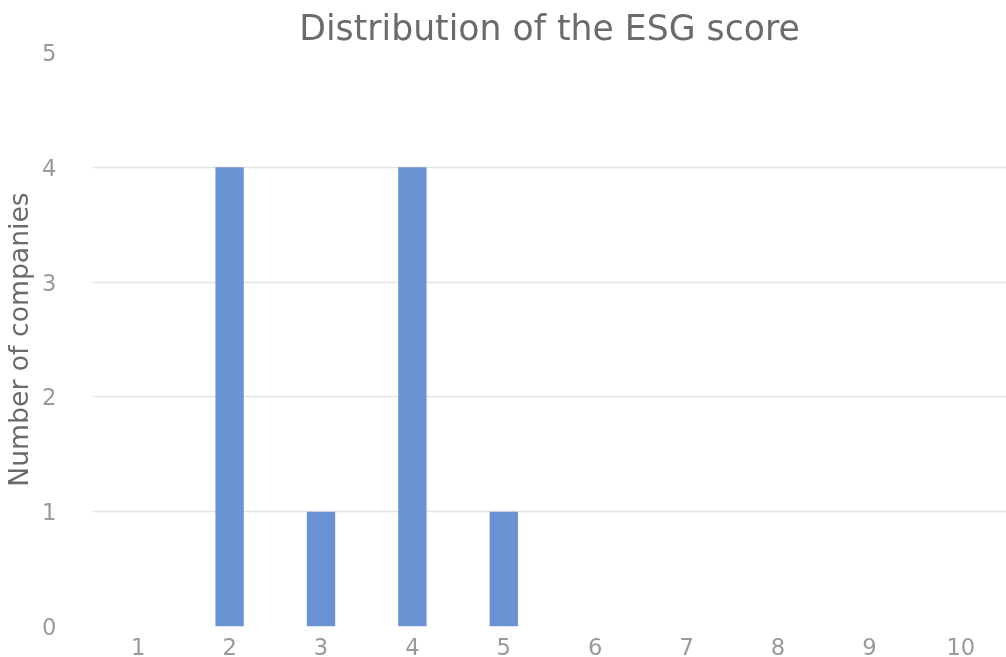 This screenshot has width=1006, height=657. Describe the element at coordinates (49, 167) in the screenshot. I see `y-tick-label: 4` at that location.